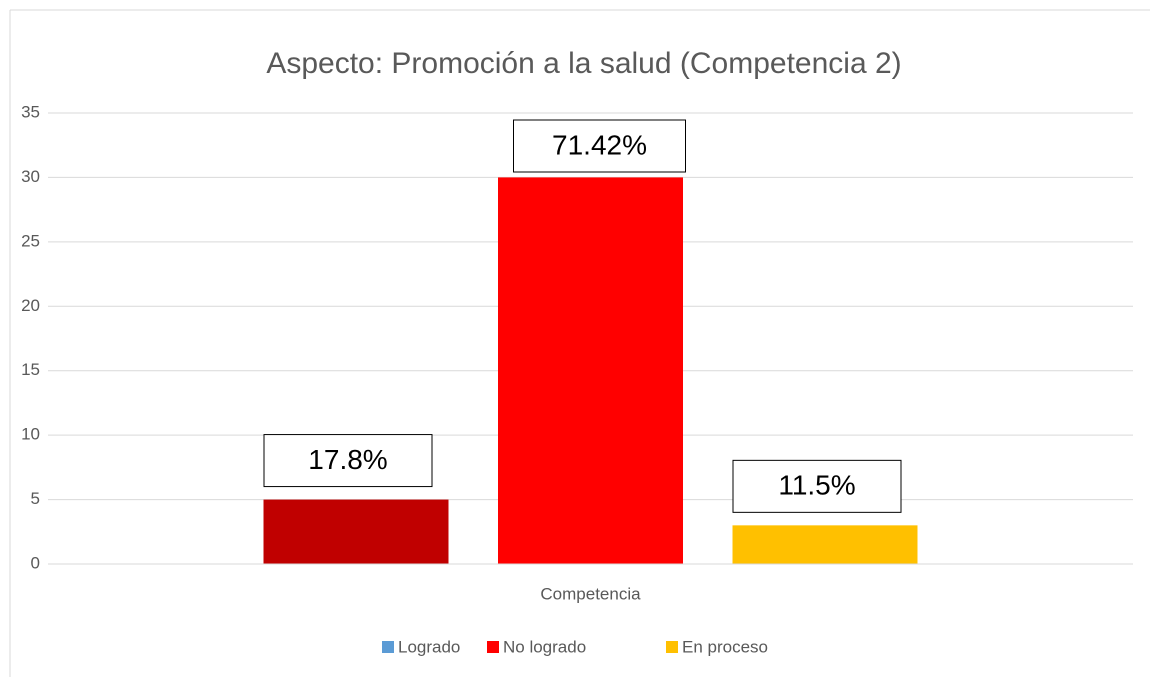 The width and height of the screenshot is (1150, 677). I want to click on y-tick-label: 5, so click(35, 498).